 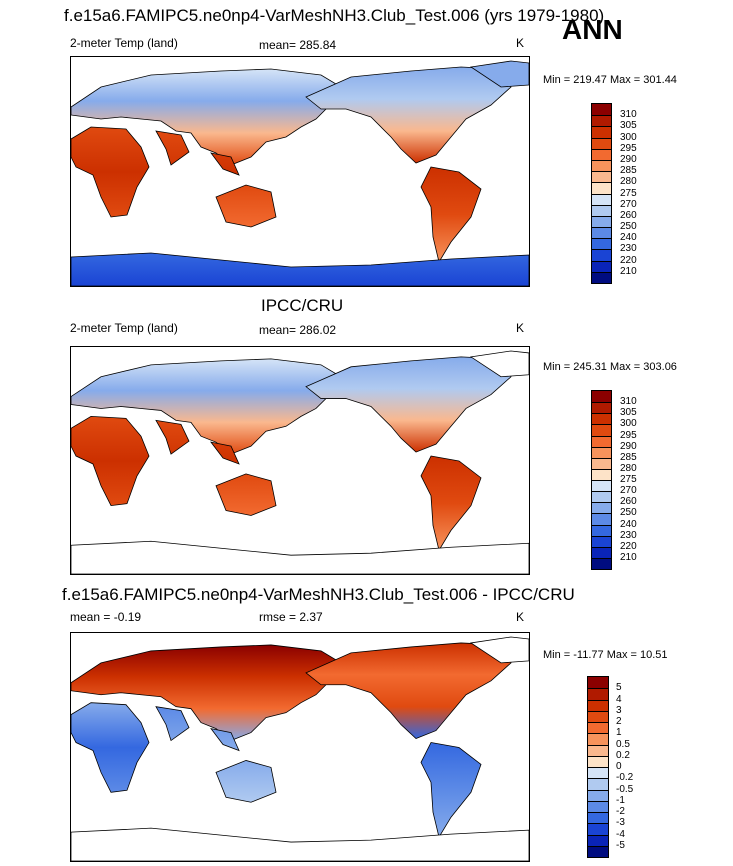 What do you see at coordinates (520, 328) in the screenshot?
I see `panel-units-obs: K` at bounding box center [520, 328].